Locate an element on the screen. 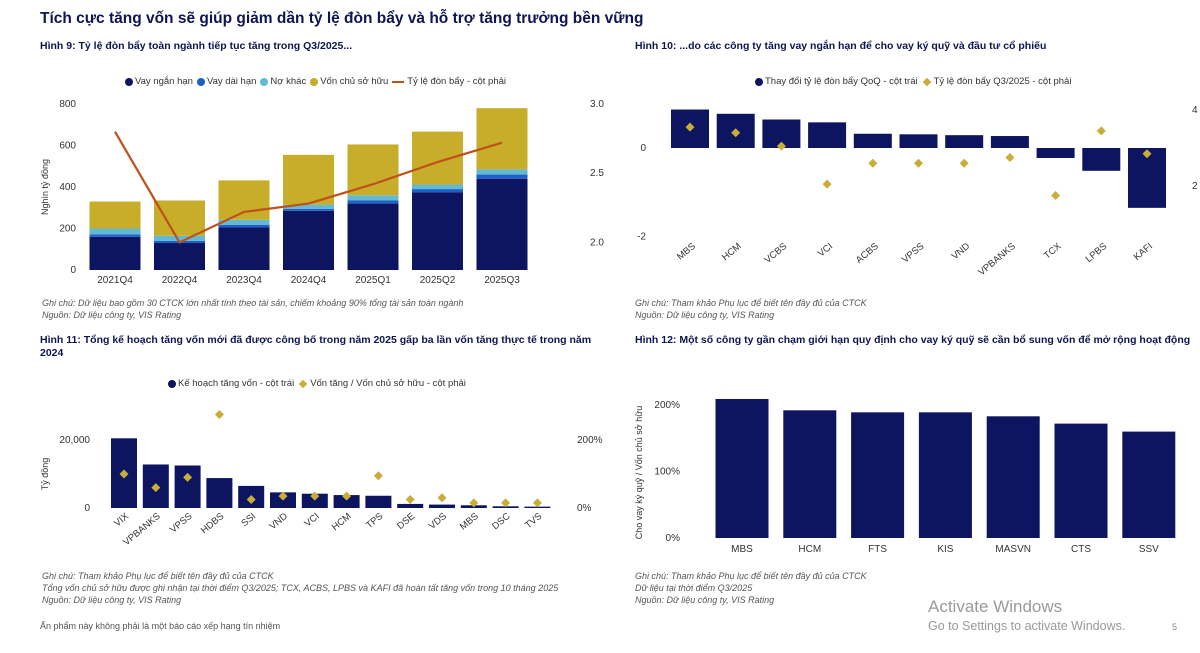  fig11-x-tick: VCI is located at coordinates (312, 520).